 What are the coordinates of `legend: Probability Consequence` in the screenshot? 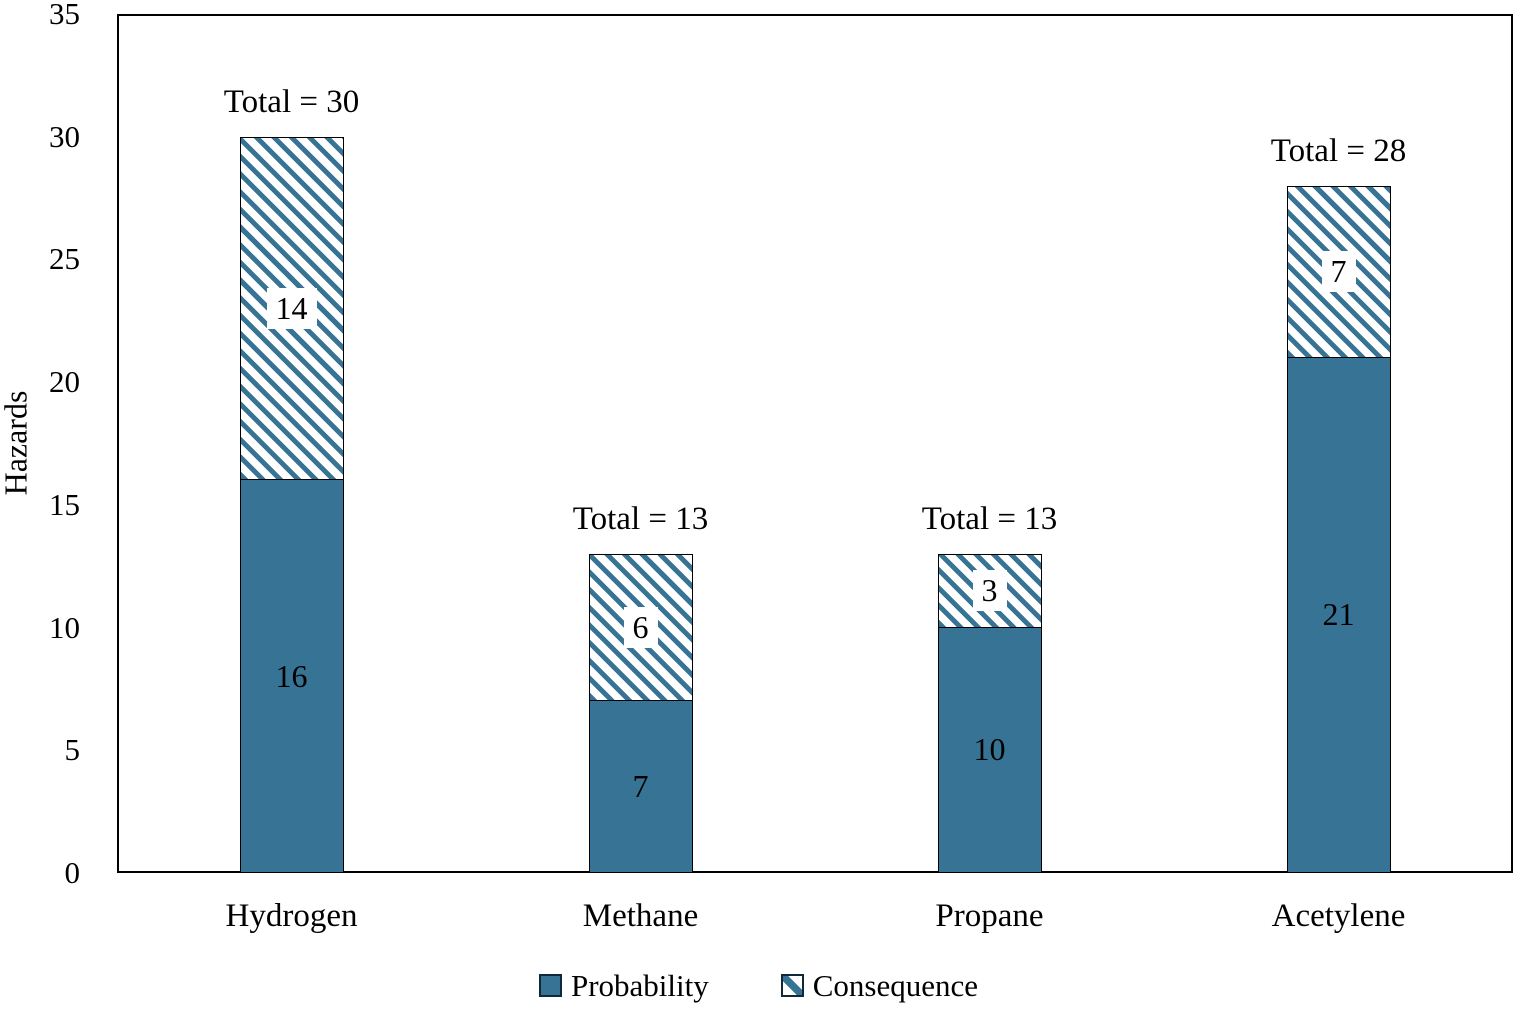 It's located at (758, 985).